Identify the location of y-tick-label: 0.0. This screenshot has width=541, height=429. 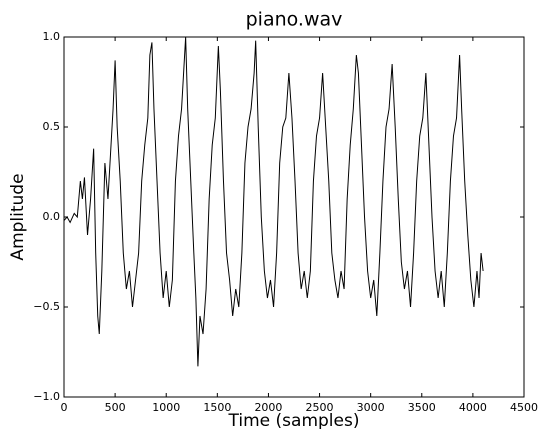
(52, 216).